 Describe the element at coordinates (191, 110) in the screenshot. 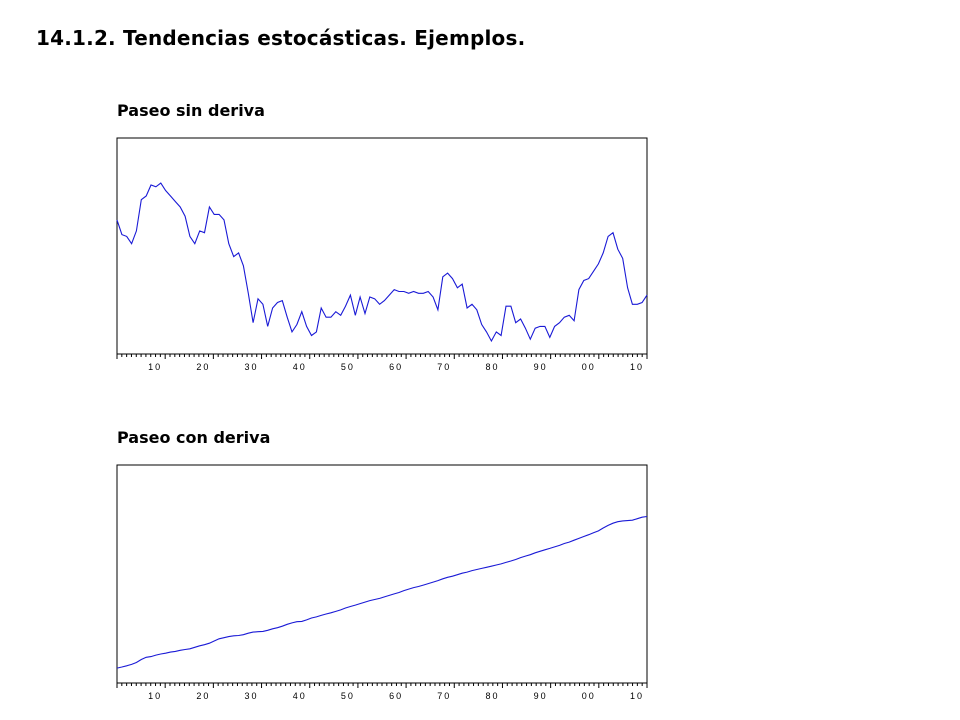

I see `chart-1-title: Paseo sin deriva` at that location.